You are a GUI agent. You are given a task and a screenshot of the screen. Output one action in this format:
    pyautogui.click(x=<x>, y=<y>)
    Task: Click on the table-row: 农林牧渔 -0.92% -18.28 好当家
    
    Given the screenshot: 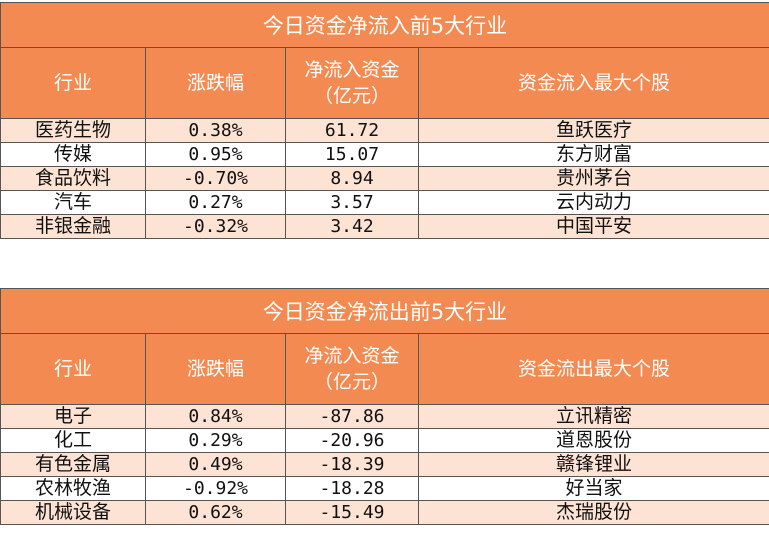 What is the action you would take?
    pyautogui.click(x=384, y=488)
    